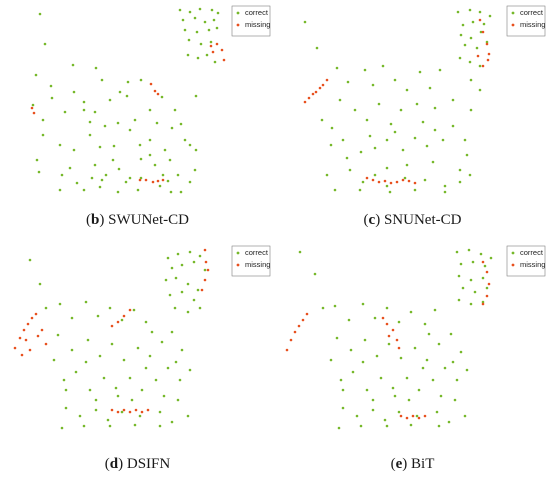 The image size is (550, 480). I want to click on legend-marker-correct-d, so click(238, 253).